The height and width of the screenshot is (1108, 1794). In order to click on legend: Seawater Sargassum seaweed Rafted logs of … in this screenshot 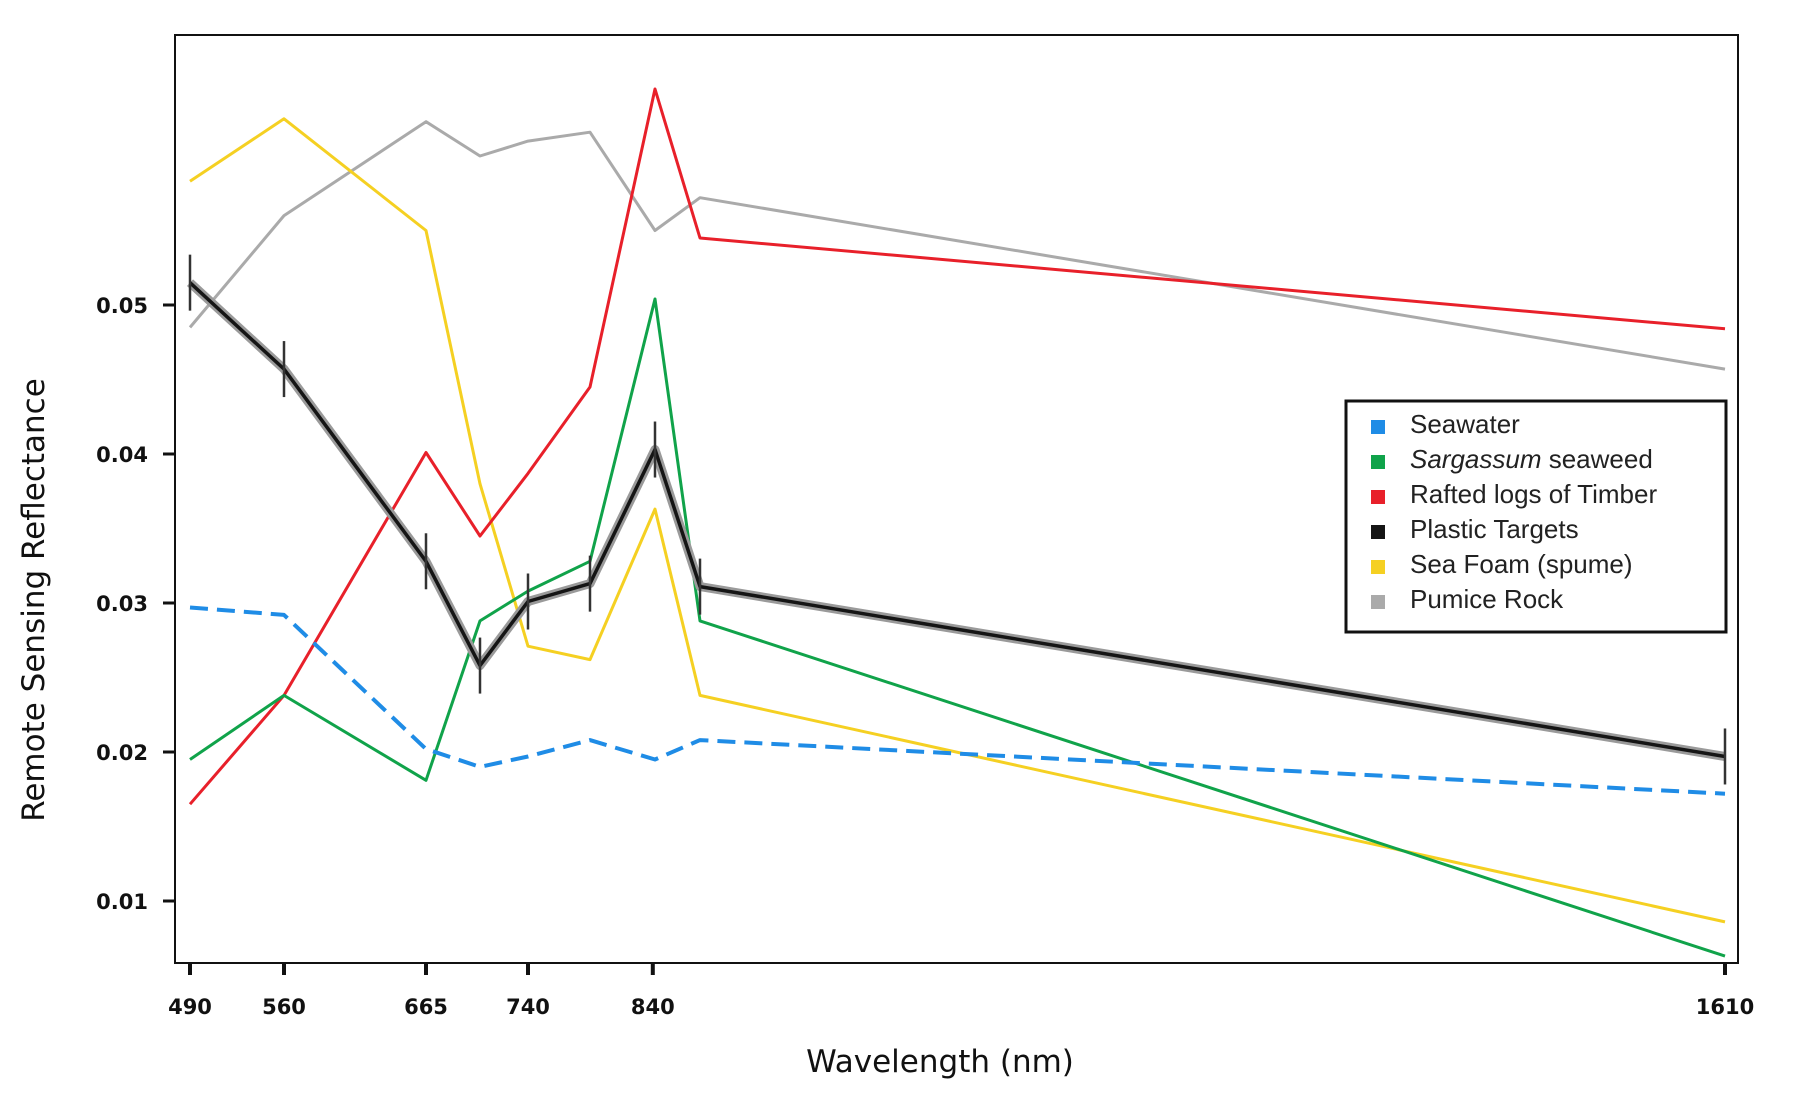, I will do `click(1536, 516)`.